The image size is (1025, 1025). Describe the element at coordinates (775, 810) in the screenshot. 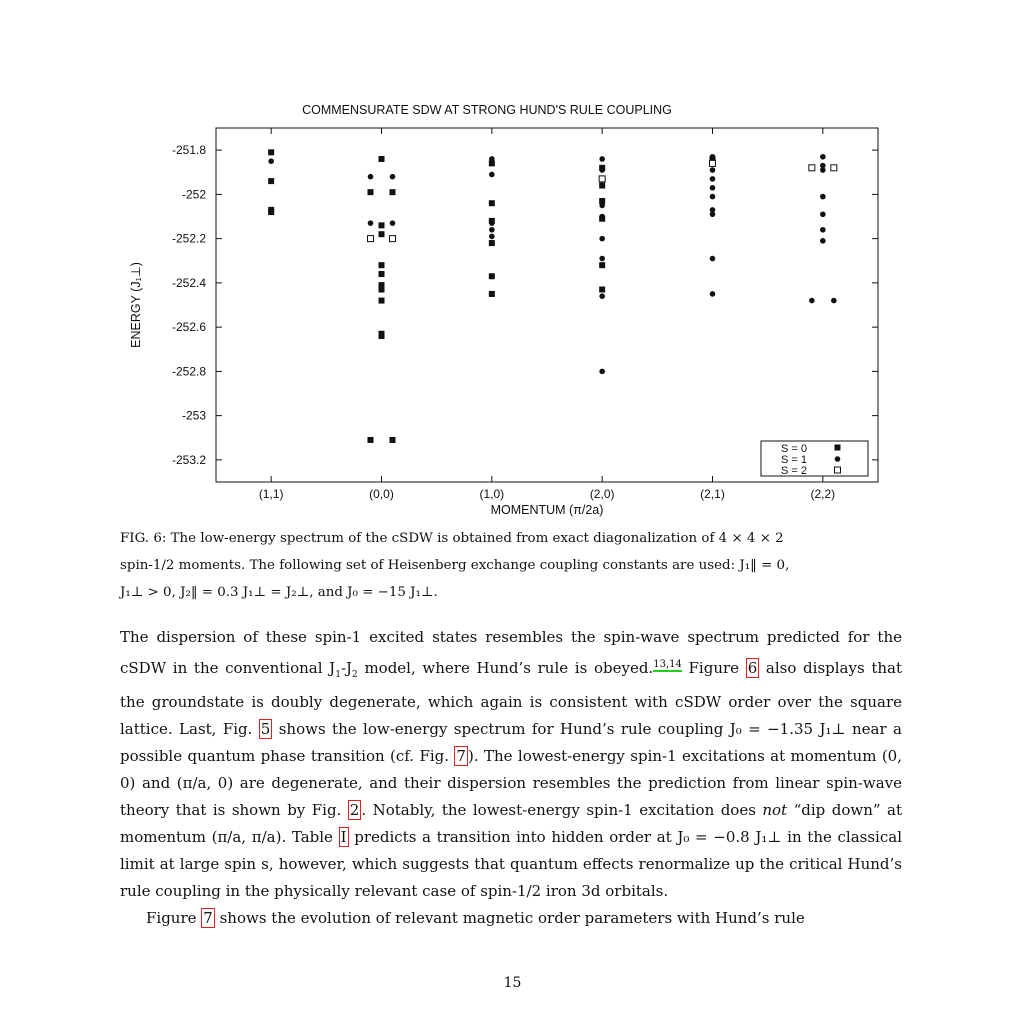

I see `emphasis-not: not` at that location.